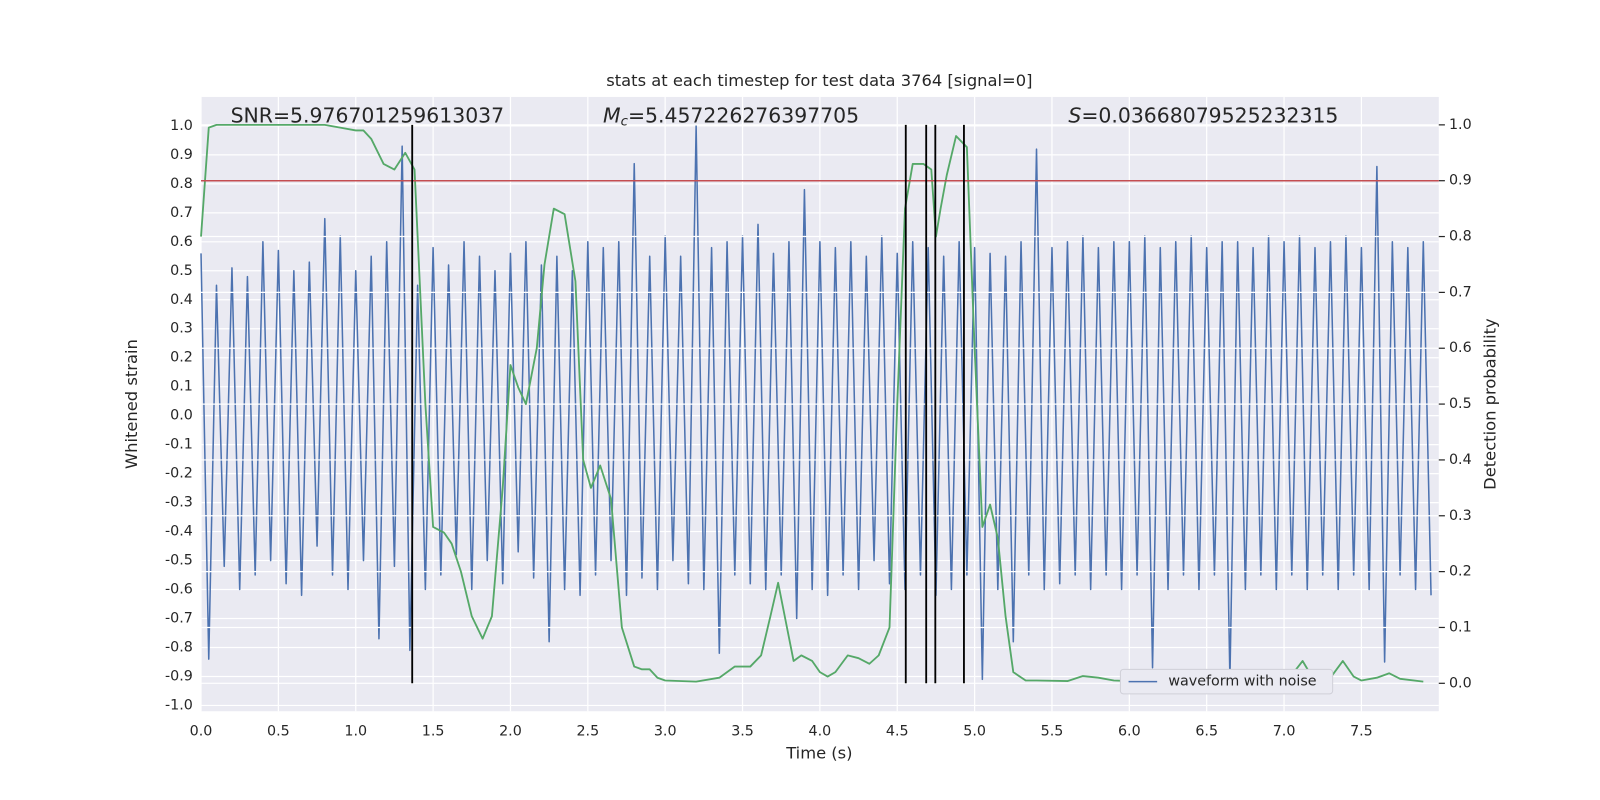 The height and width of the screenshot is (800, 1600). Describe the element at coordinates (1460, 516) in the screenshot. I see `y2-tick-label: 0.3` at that location.